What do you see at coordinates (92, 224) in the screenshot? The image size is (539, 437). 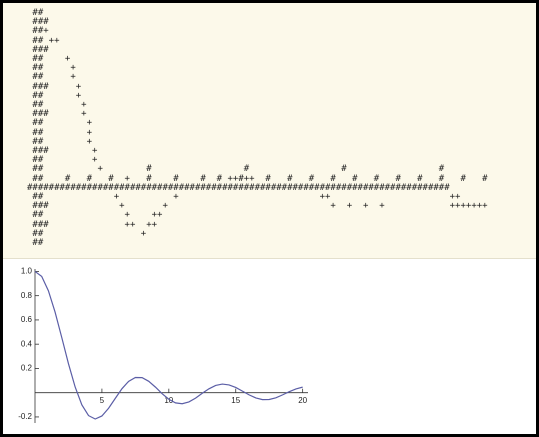 I see `ascii-line: ### ++ ++` at bounding box center [92, 224].